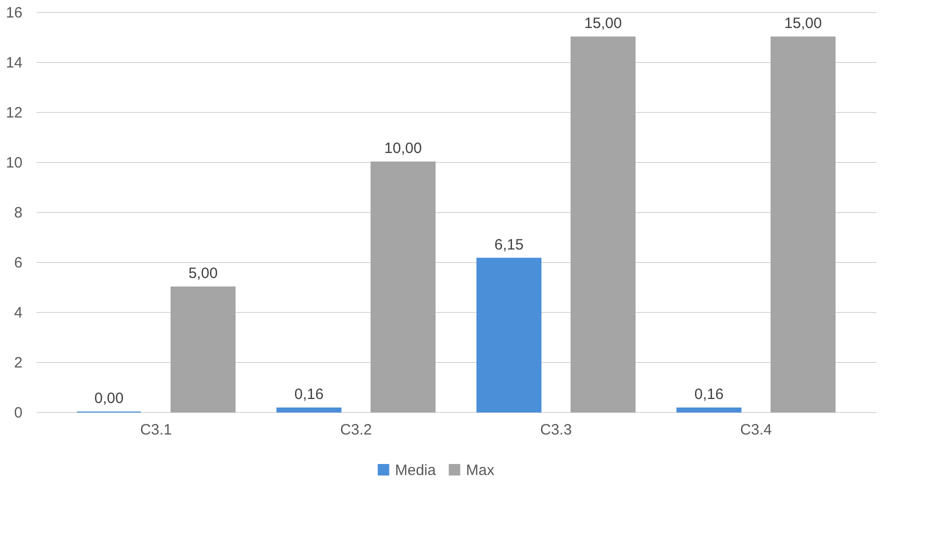 Image resolution: width=926 pixels, height=554 pixels. I want to click on x-tick-label: C3.3, so click(556, 430).